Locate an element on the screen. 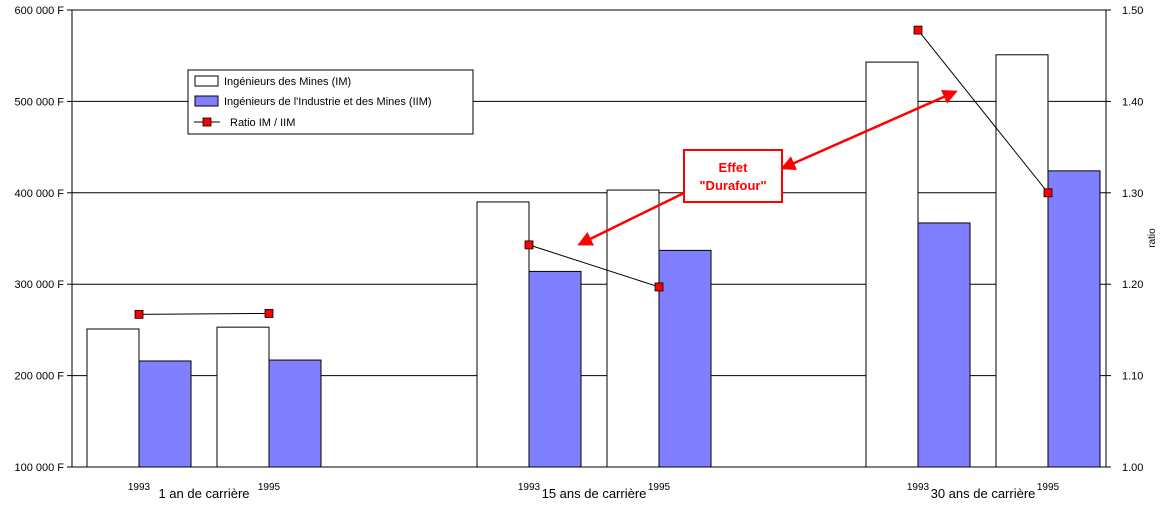  legend-swatch-im is located at coordinates (206, 81).